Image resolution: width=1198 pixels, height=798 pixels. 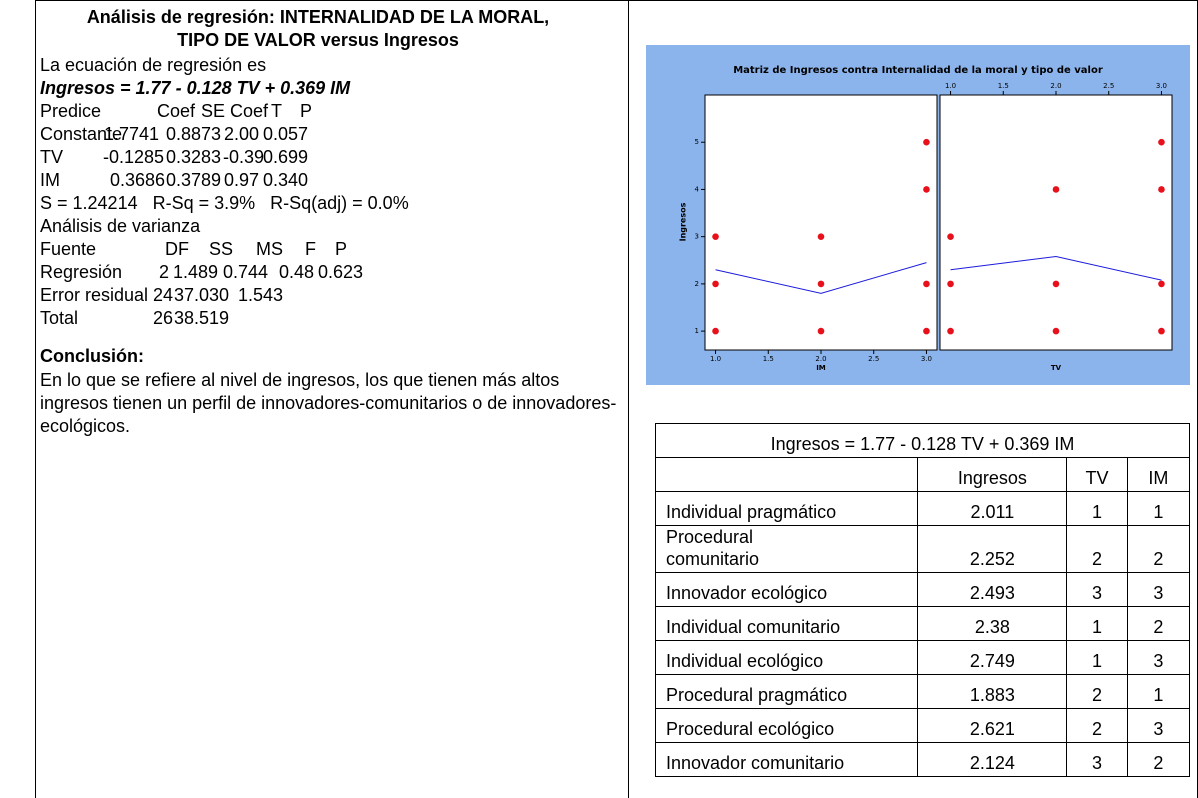 What do you see at coordinates (202, 318) in the screenshot?
I see `anova-cell: 38.519` at bounding box center [202, 318].